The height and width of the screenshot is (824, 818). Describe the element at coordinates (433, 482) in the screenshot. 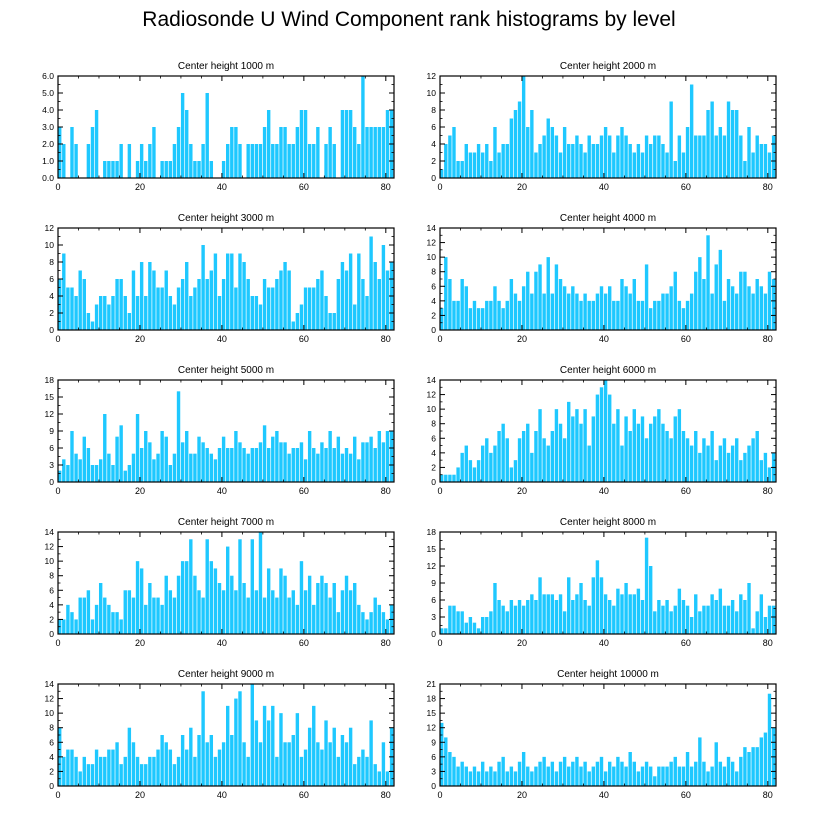

I see `y-tick-label: 0` at that location.